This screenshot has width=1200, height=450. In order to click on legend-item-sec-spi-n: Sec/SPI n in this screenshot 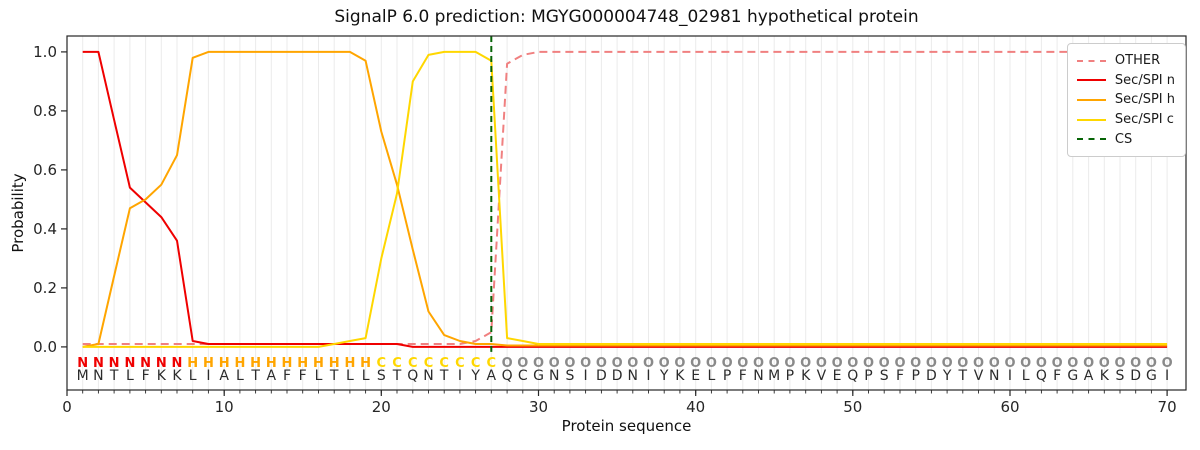, I will do `click(1125, 81)`.